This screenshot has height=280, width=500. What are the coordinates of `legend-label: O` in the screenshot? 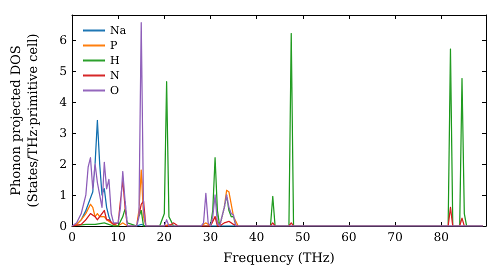 It's located at (115, 90).